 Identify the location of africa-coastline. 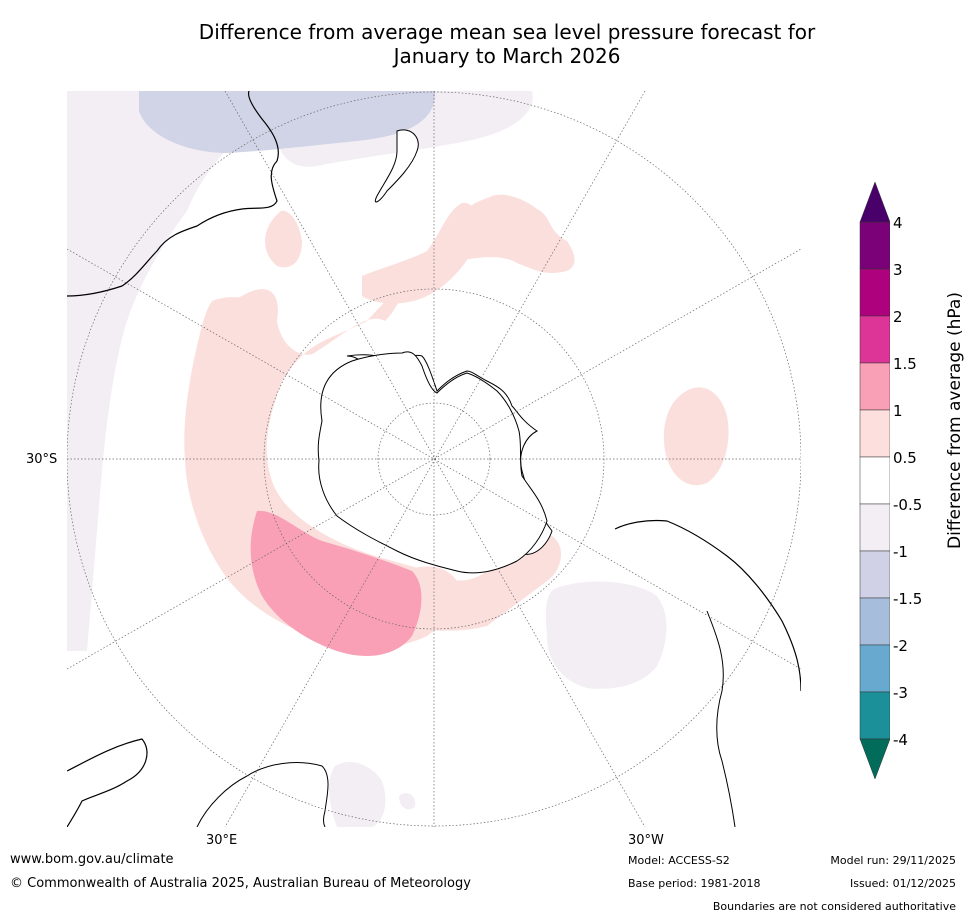
(107, 782).